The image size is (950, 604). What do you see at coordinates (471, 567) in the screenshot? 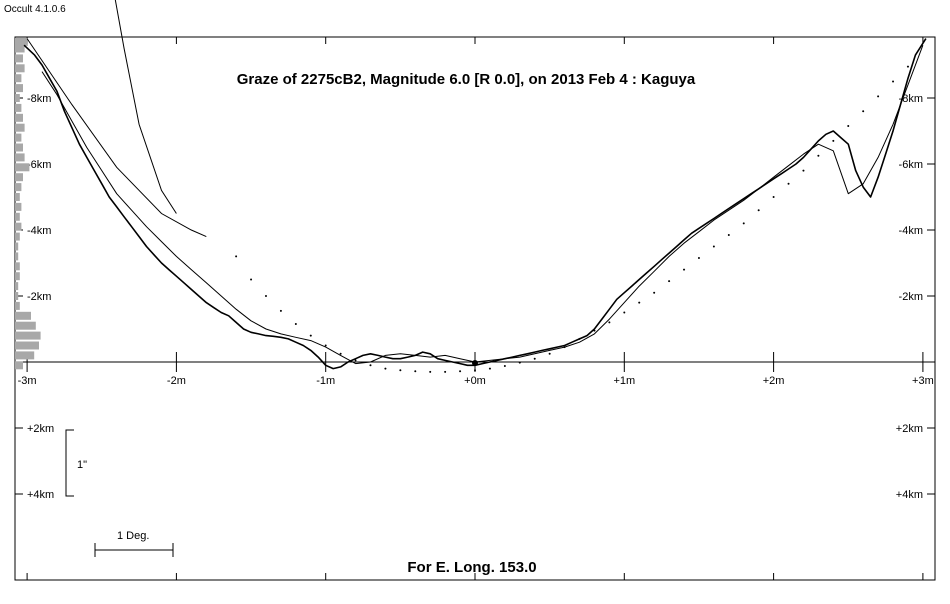
I see `footer-longitude: For E. Long. 153.0` at bounding box center [471, 567].